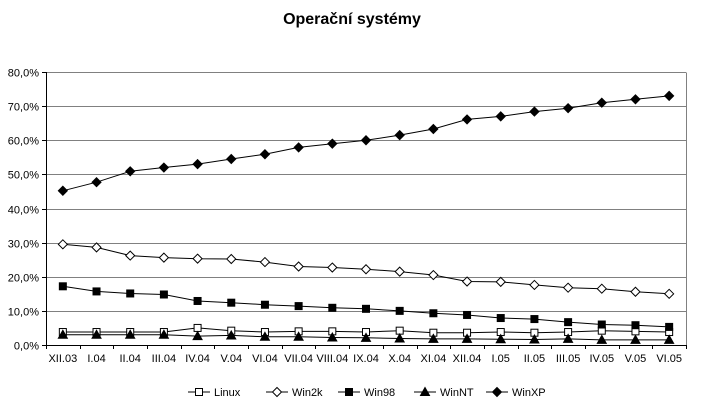 The height and width of the screenshot is (410, 706). I want to click on legend-item-win2k: Win2k, so click(294, 392).